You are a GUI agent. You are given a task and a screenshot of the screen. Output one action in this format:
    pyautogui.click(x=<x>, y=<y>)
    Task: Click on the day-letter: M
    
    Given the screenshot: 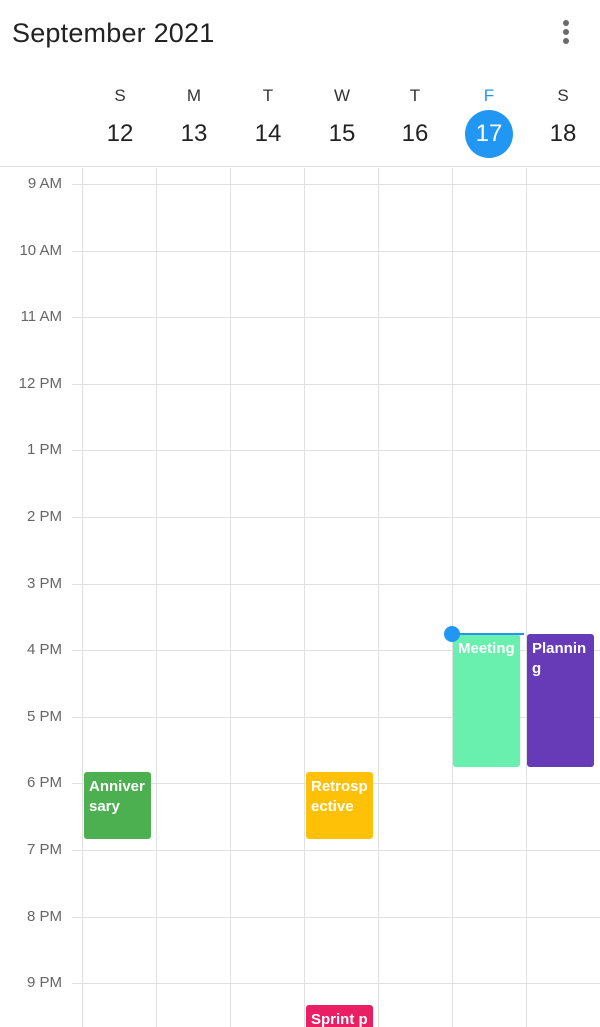 What is the action you would take?
    pyautogui.click(x=194, y=95)
    